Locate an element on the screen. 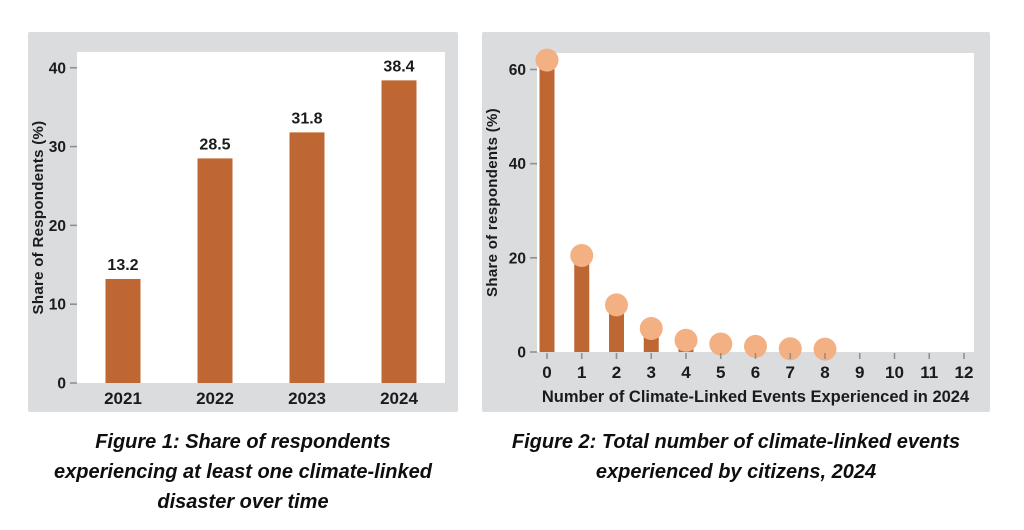 Image resolution: width=1024 pixels, height=530 pixels. figure-2-caption-line-2: experienced by citizens, 2024 is located at coordinates (736, 472).